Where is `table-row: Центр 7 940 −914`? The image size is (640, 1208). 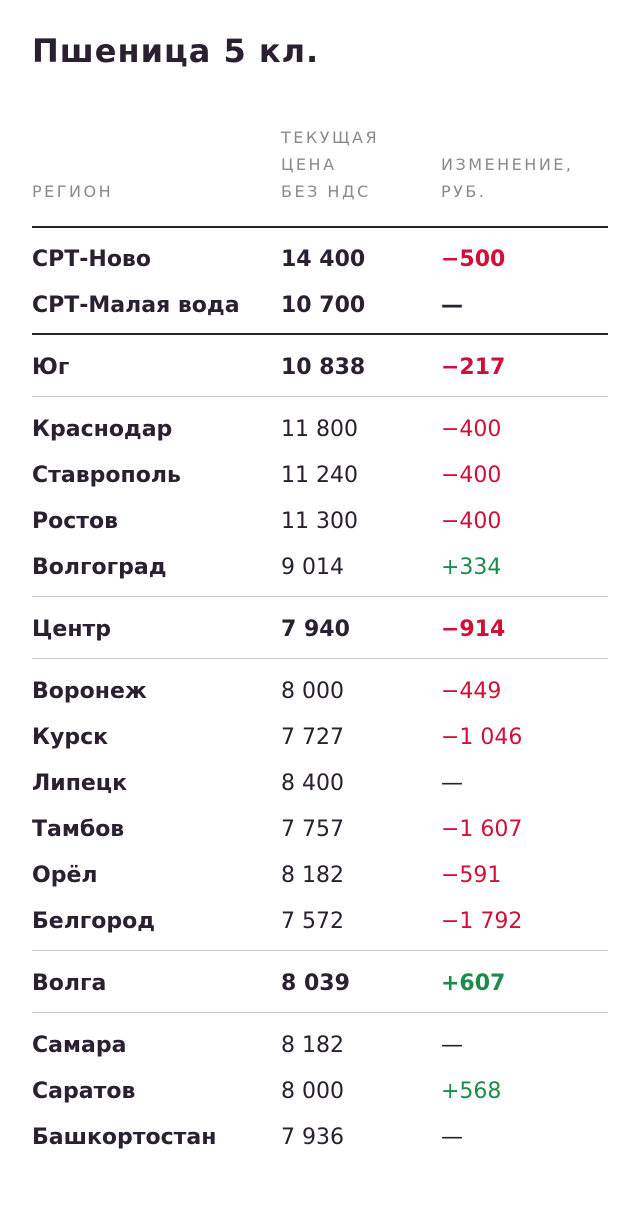
table-row: Центр 7 940 −914 is located at coordinates (320, 630).